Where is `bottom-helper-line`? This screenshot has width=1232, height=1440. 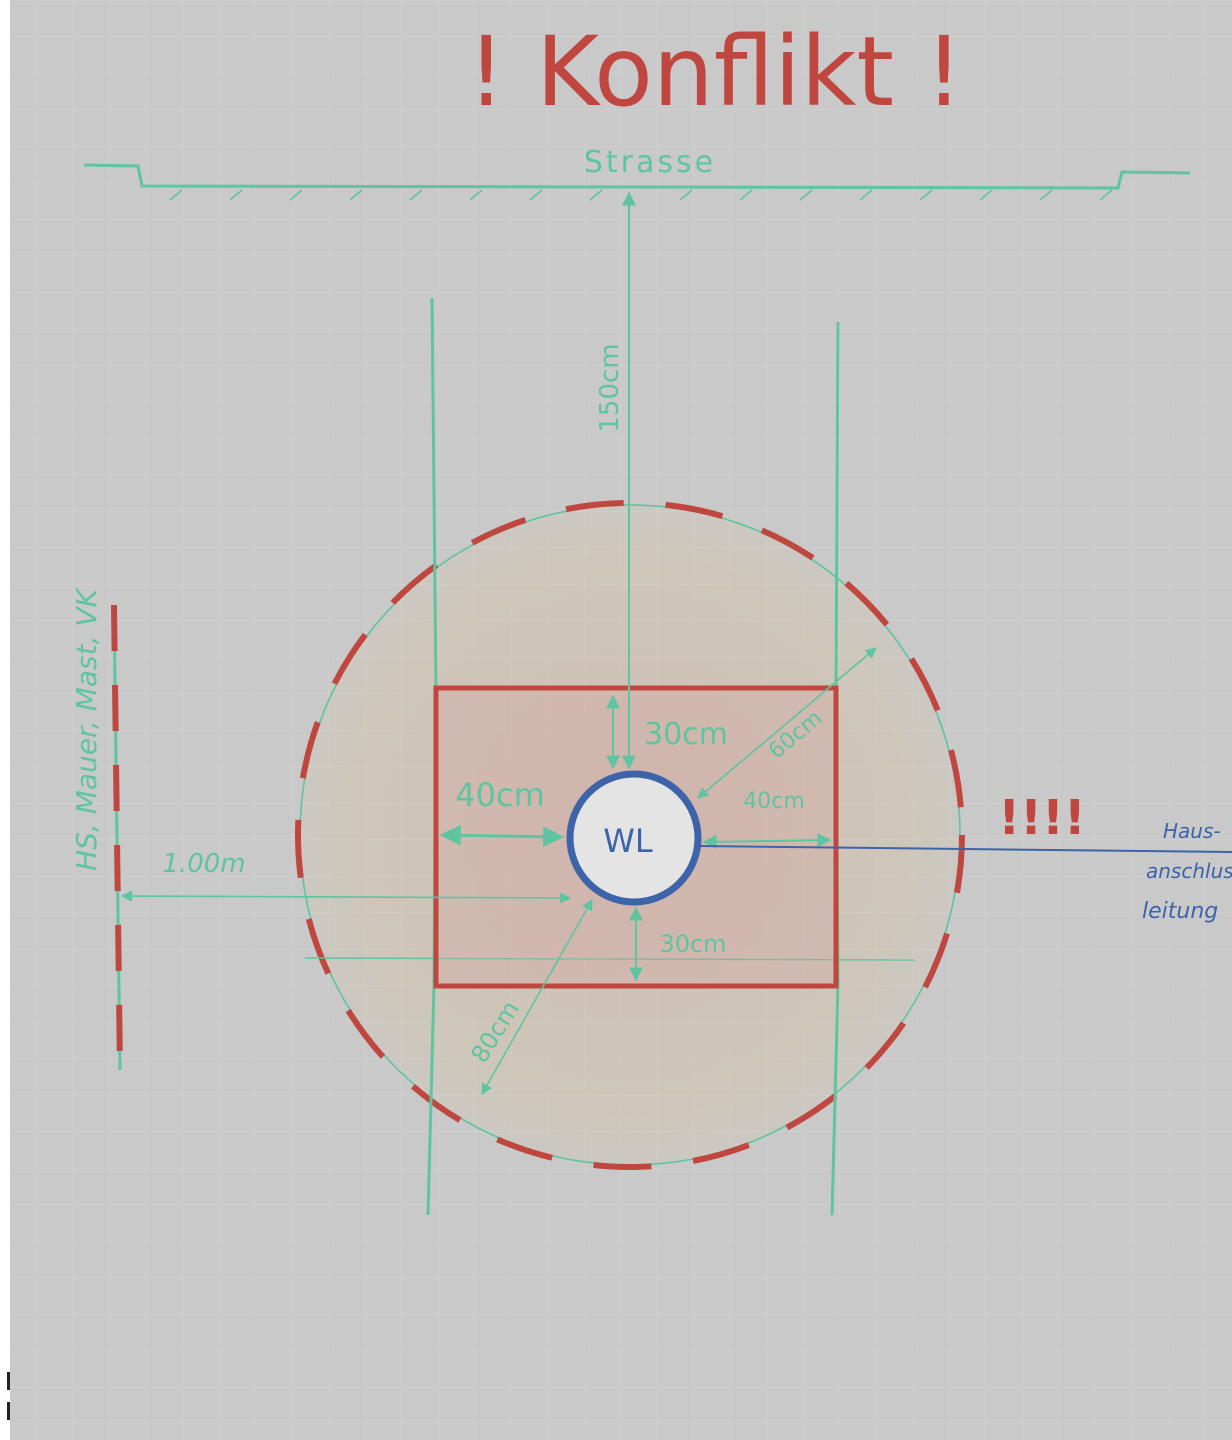
bottom-helper-line is located at coordinates (610, 959).